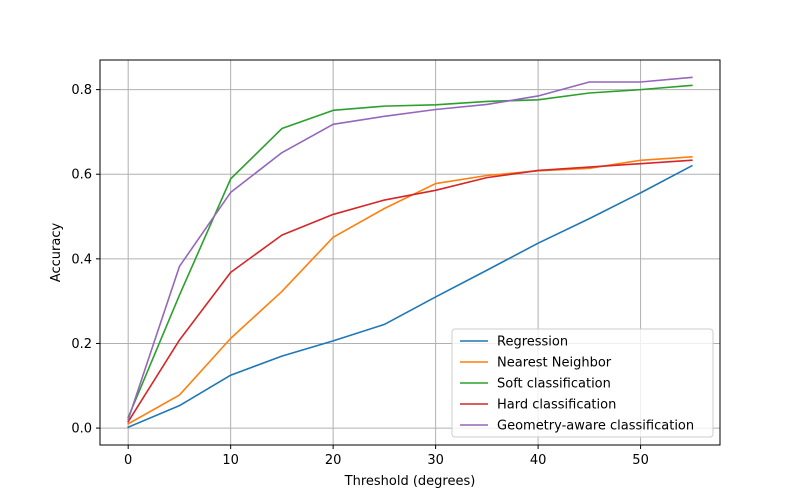 Image resolution: width=800 pixels, height=500 pixels. Describe the element at coordinates (81, 429) in the screenshot. I see `y-tick-label: 0.0` at that location.